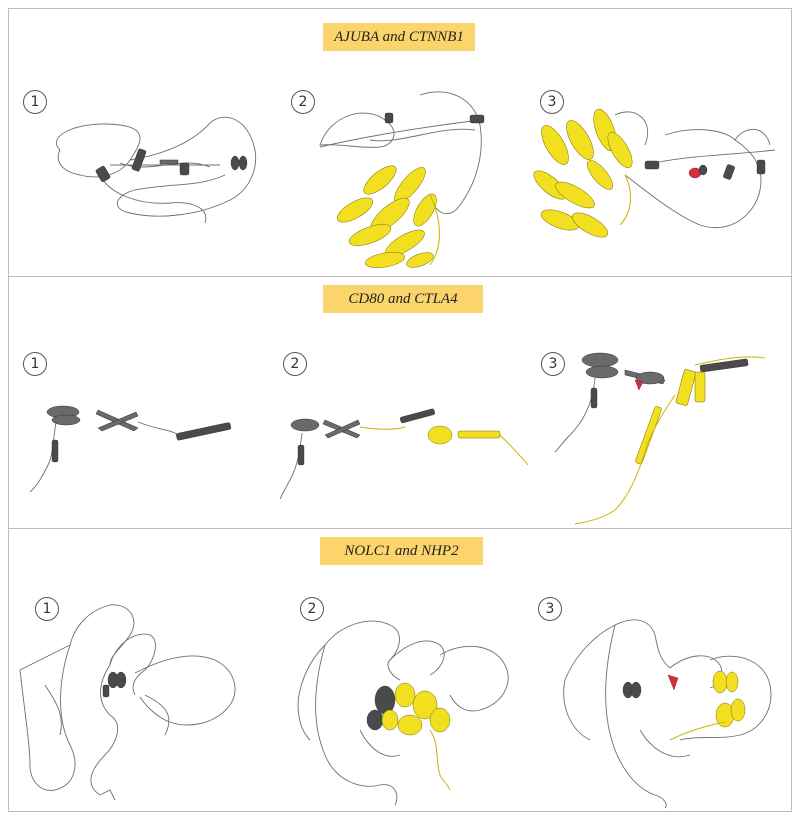 This screenshot has width=798, height=819. What do you see at coordinates (403, 299) in the screenshot?
I see `panel-2-title: CD80 and CTLA4` at bounding box center [403, 299].